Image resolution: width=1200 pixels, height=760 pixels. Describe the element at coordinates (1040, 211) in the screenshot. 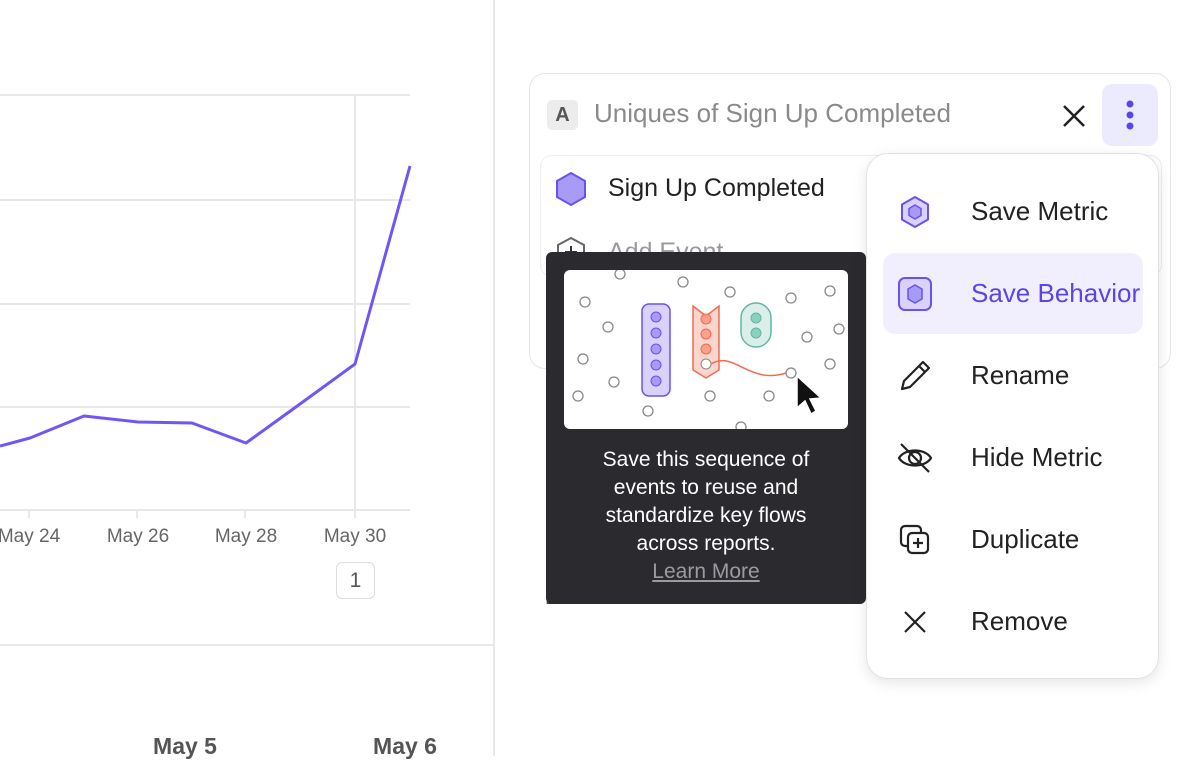

I see `menu-item-label: Save Metric` at that location.